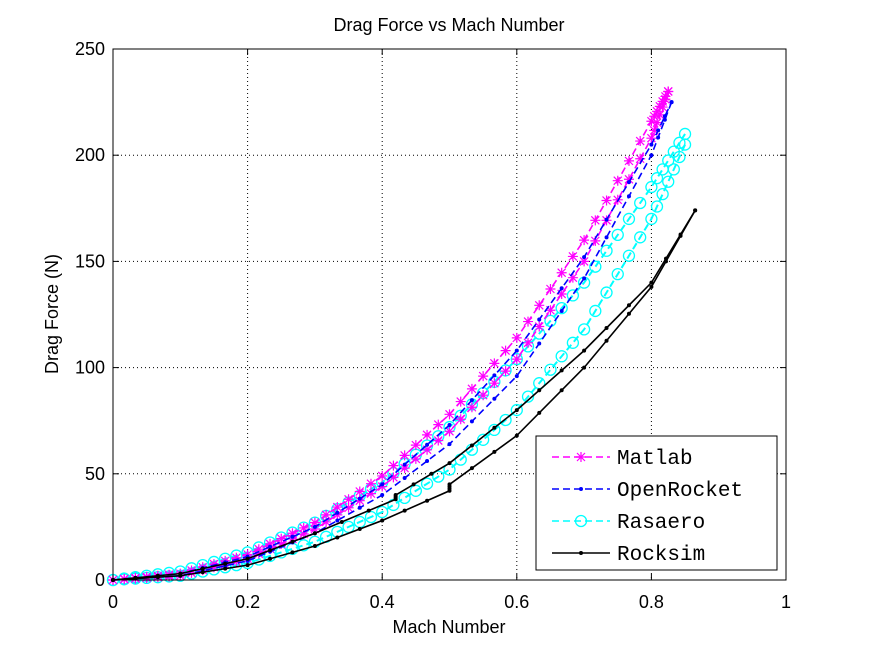 This screenshot has width=869, height=652. Describe the element at coordinates (581, 457) in the screenshot. I see `legend-marker-matlab` at that location.